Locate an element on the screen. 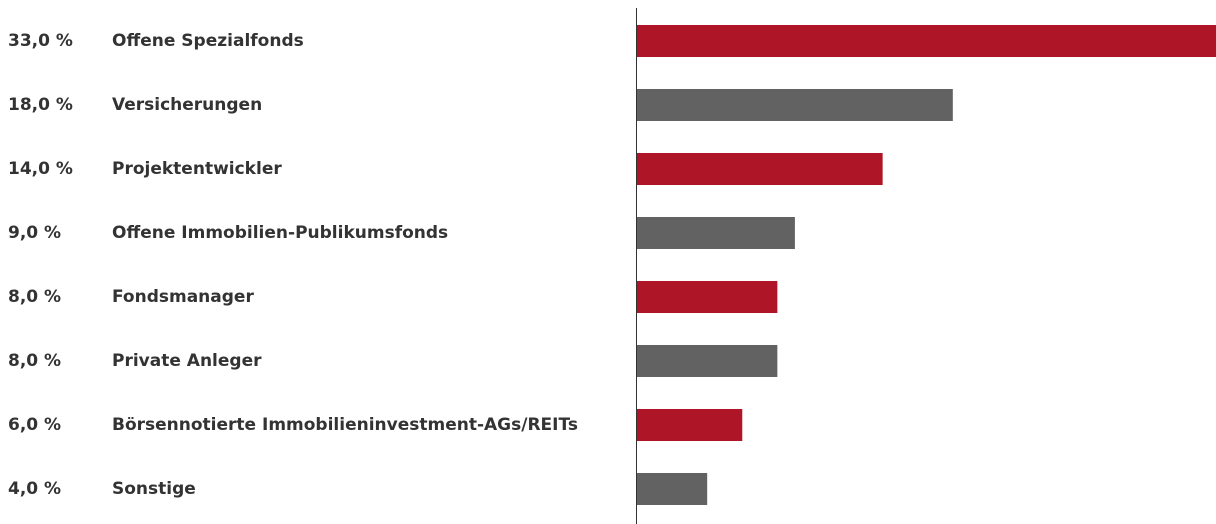 This screenshot has width=1216, height=524. category-label: Versicherungen is located at coordinates (187, 105).